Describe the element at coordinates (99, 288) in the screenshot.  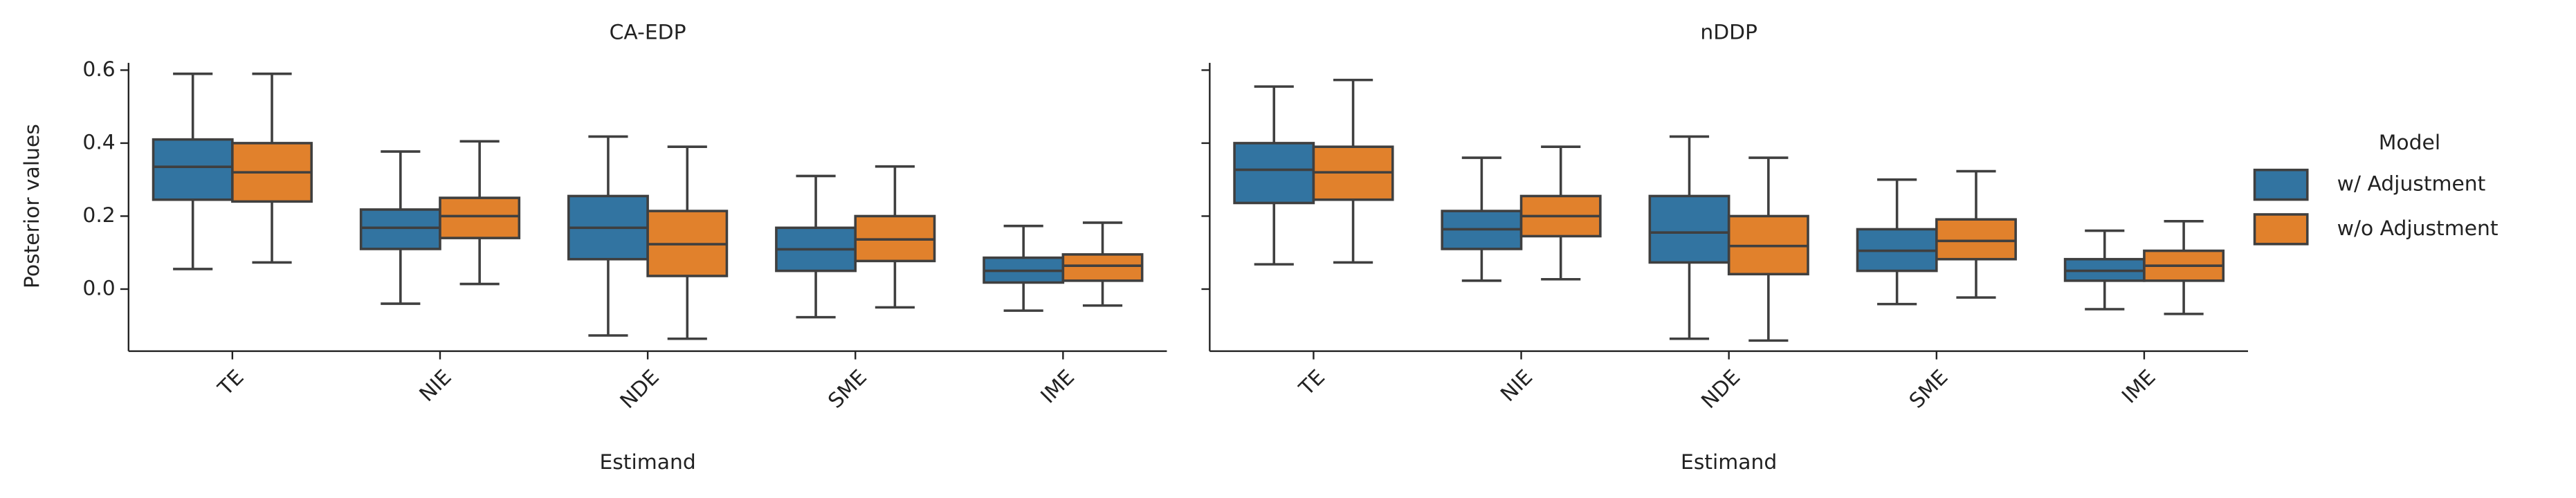
I see `y-tick-label: 0.0` at that location.